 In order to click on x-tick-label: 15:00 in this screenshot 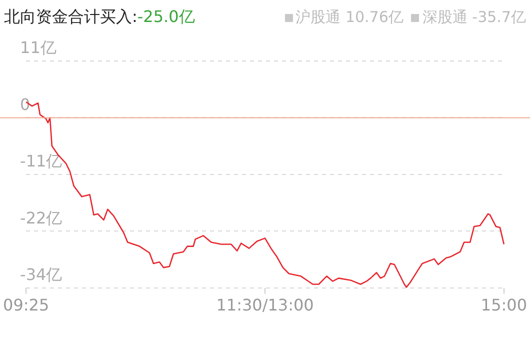, I will do `click(503, 305)`.